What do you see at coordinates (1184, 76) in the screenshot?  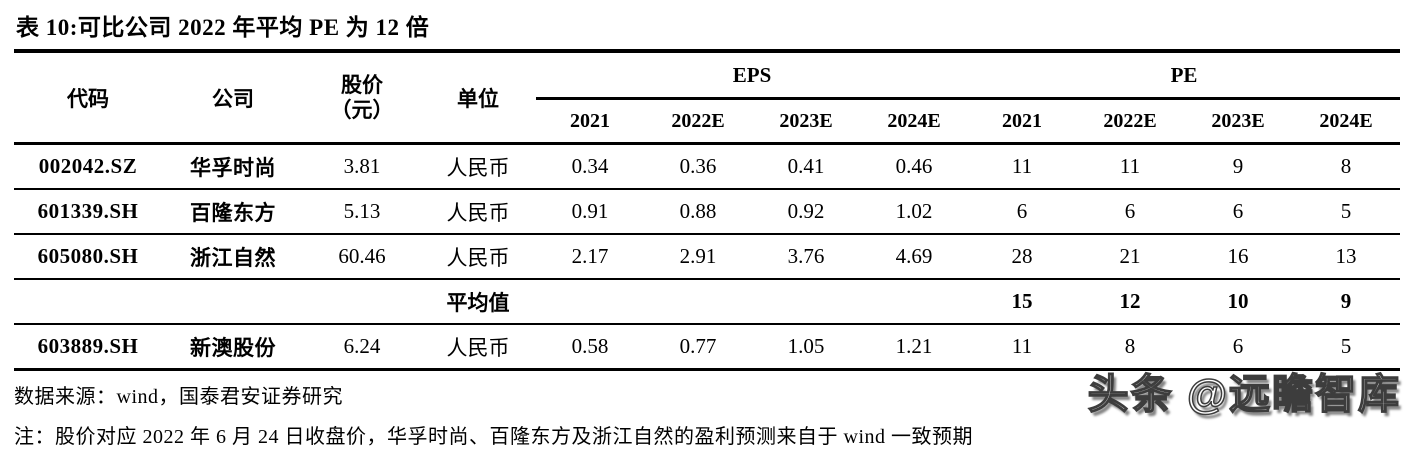 I see `group-header-pe: PE` at bounding box center [1184, 76].